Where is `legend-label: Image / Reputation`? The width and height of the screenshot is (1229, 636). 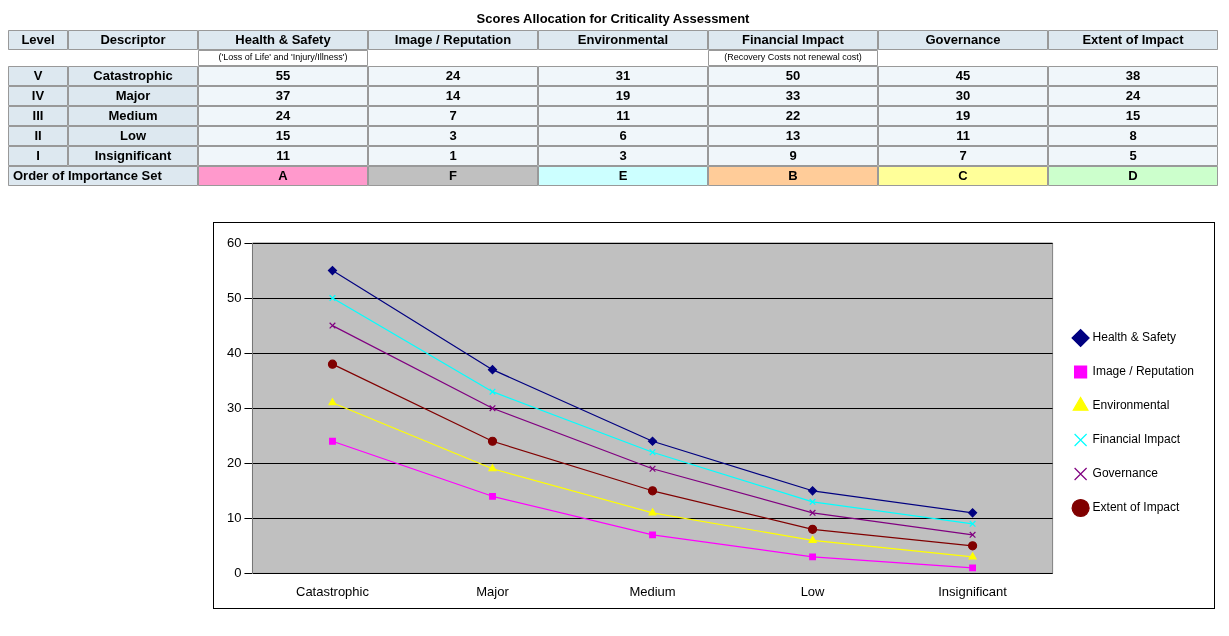
legend-label: Image / Reputation is located at coordinates (1143, 371).